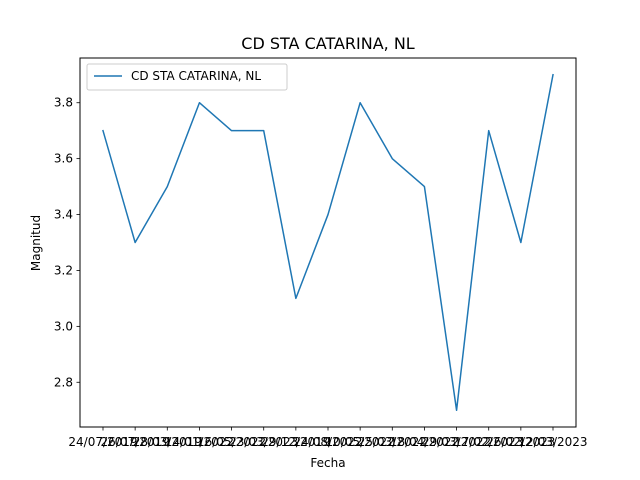 Image resolution: width=640 pixels, height=480 pixels. I want to click on y-tick-label: 2.8, so click(63, 382).